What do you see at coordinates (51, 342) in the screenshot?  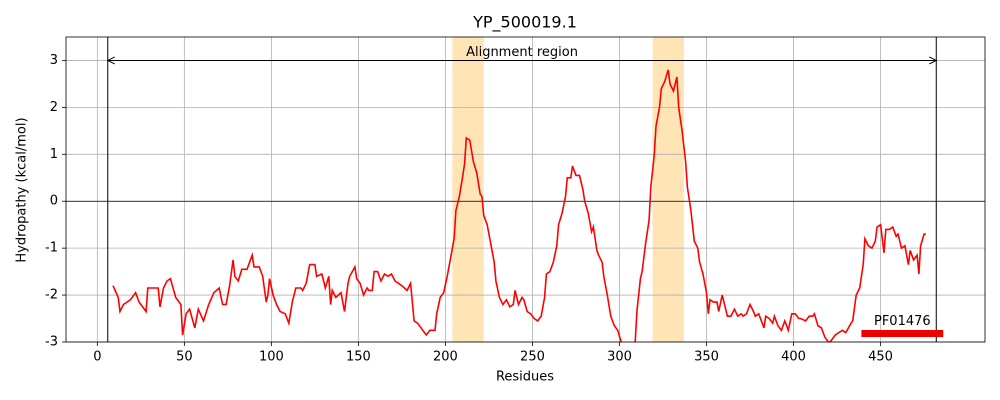 I see `y-tick-label: -3` at bounding box center [51, 342].